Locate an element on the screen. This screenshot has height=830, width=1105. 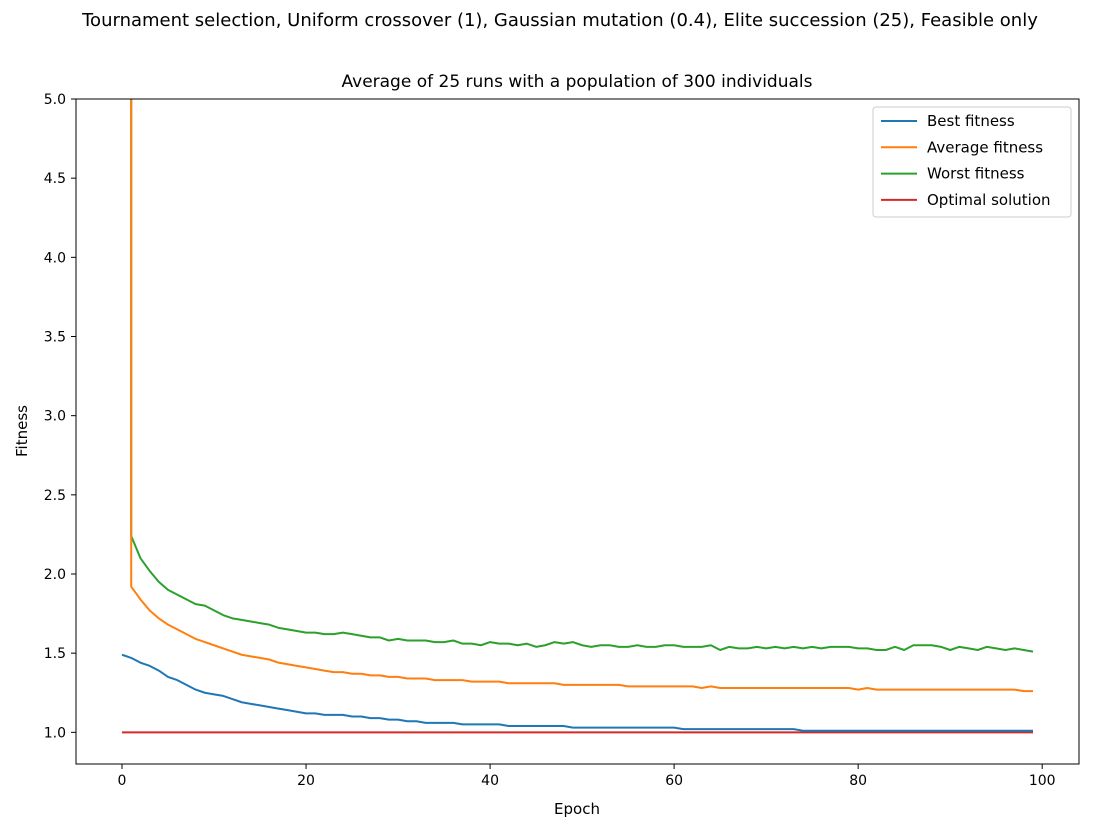
legend-label: Best fitness is located at coordinates (971, 121).